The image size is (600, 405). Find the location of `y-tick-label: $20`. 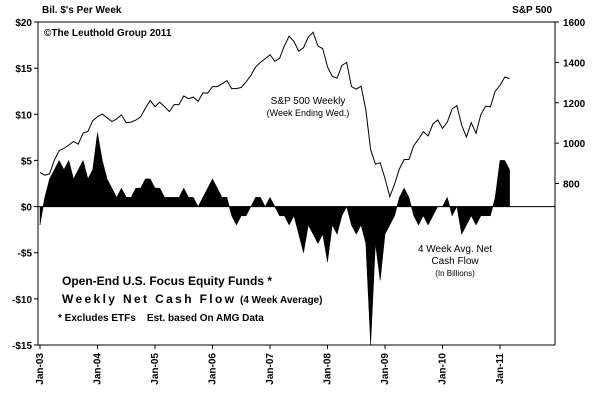

y-tick-label: $20 is located at coordinates (23, 23).